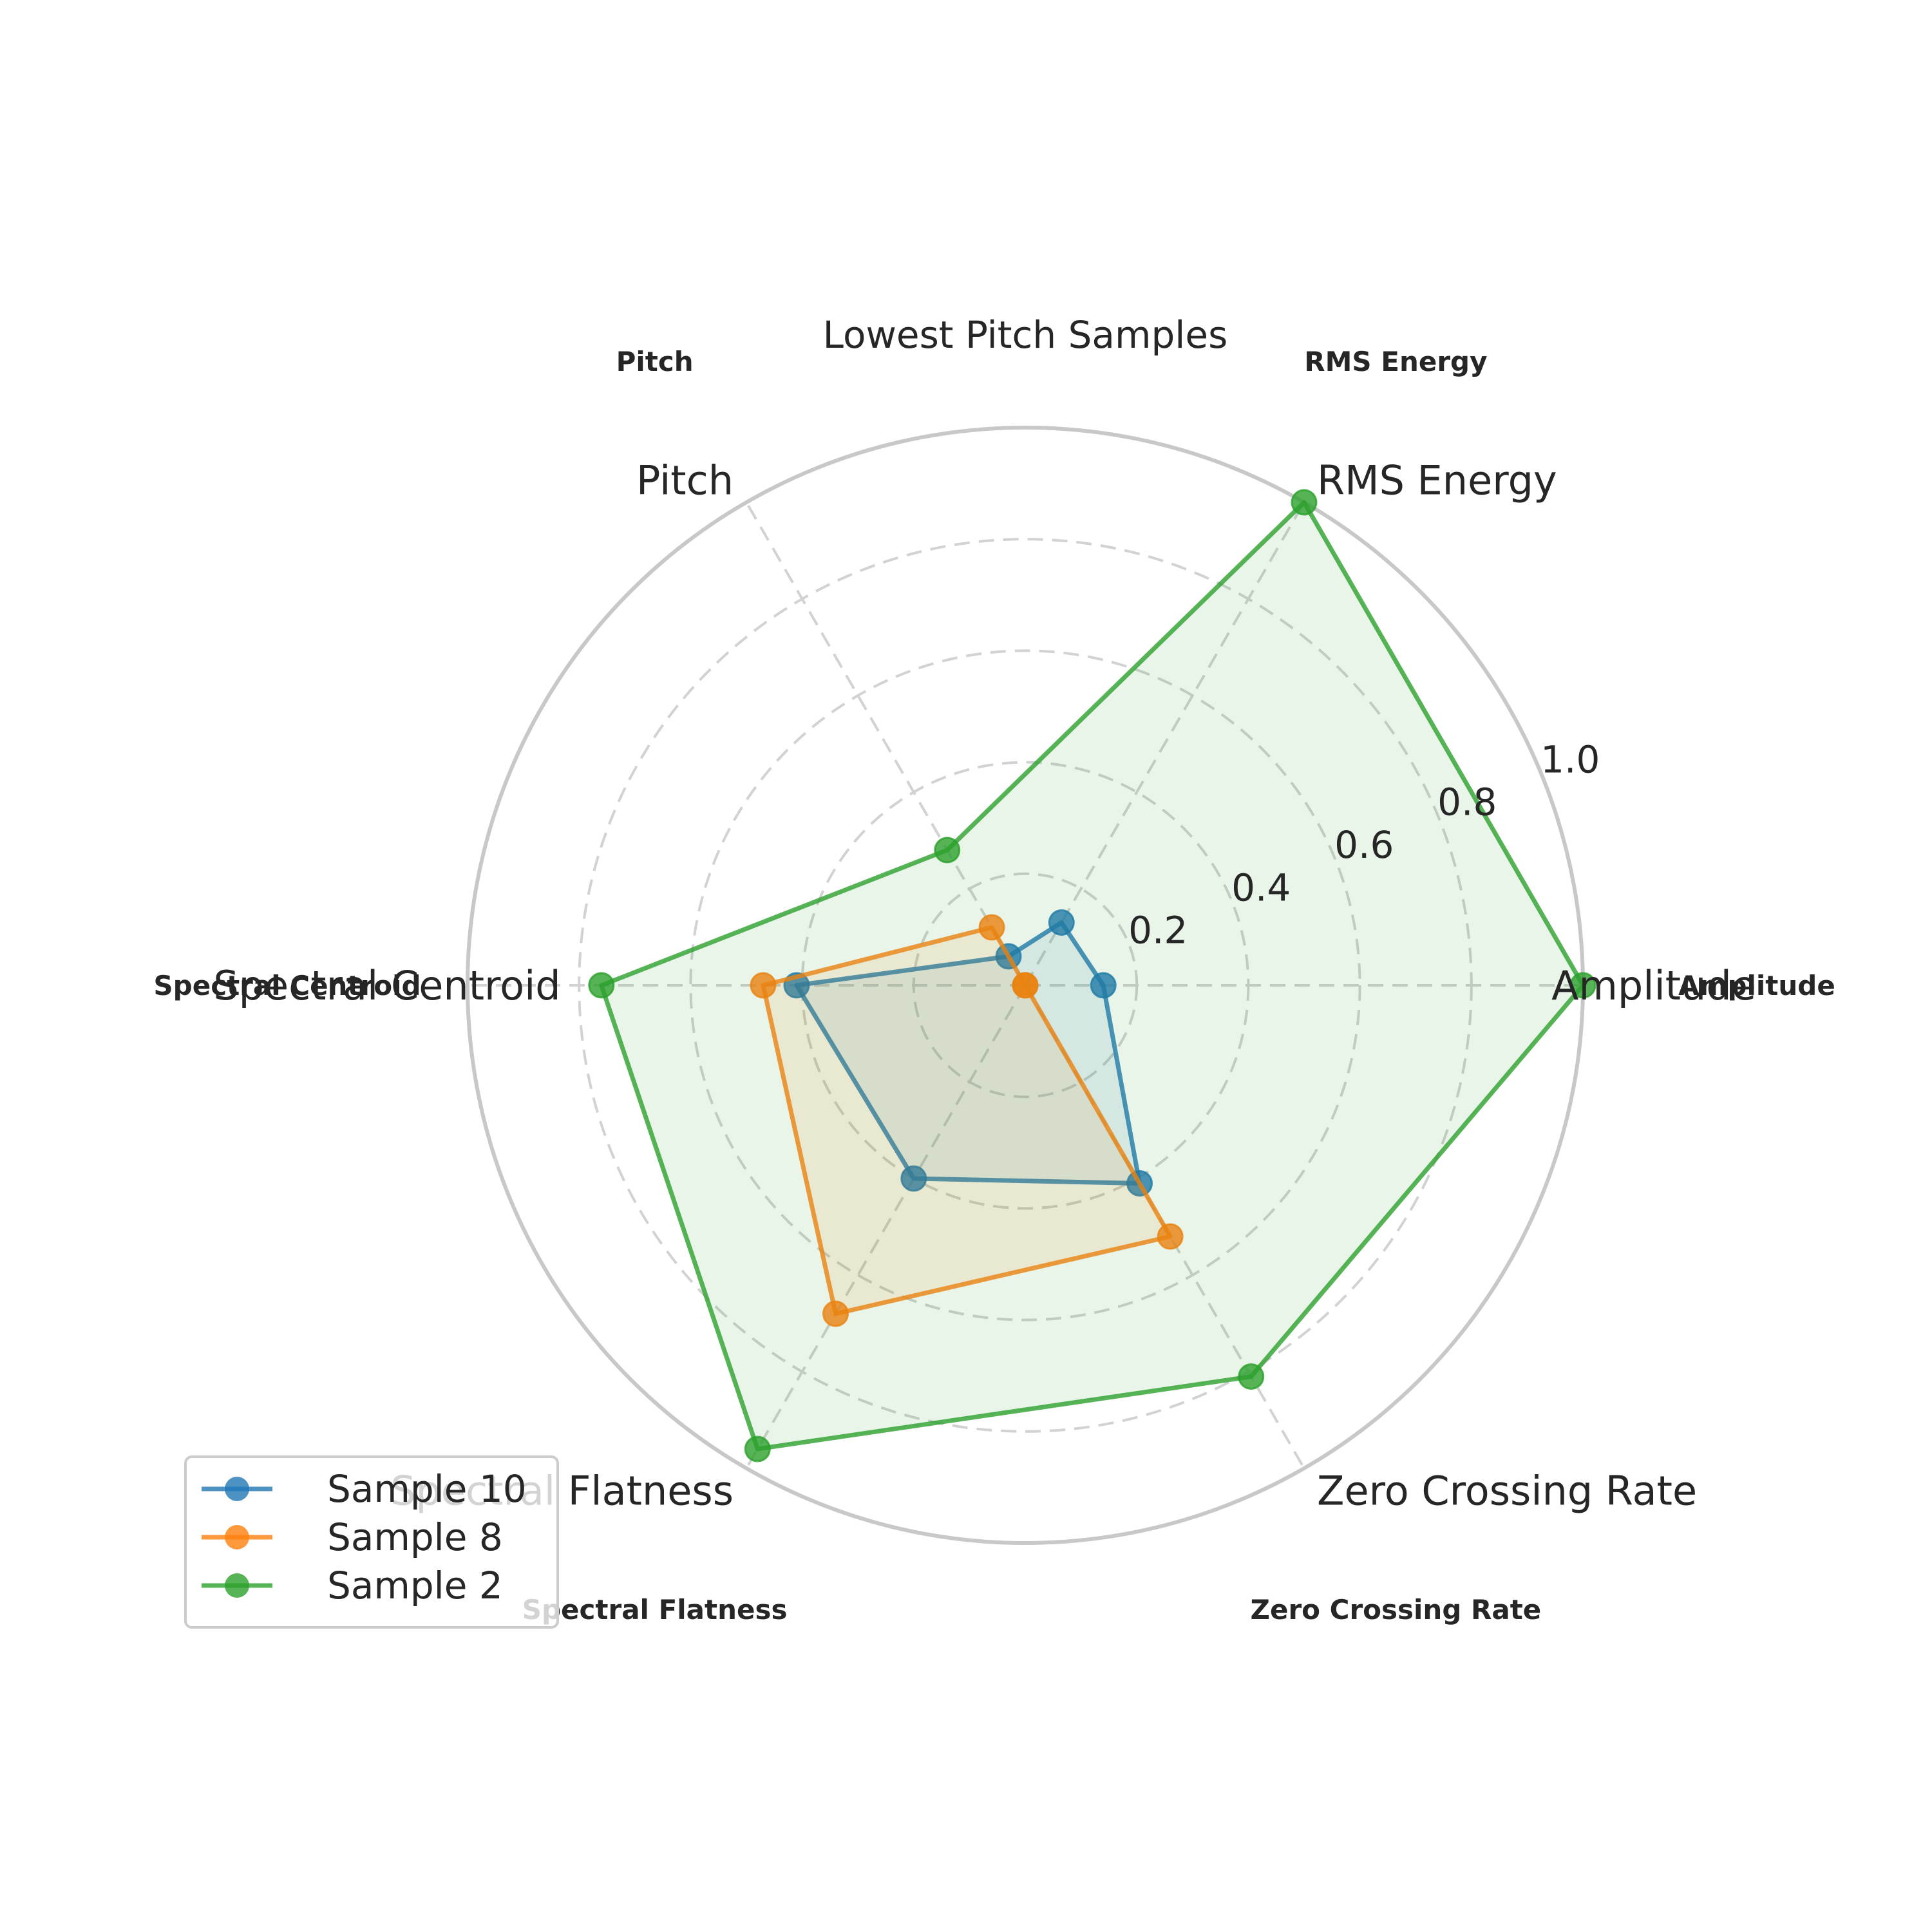 This screenshot has height=1932, width=1932. I want to click on axis-label-bold-rms-energy: RMS Energy, so click(1395, 362).